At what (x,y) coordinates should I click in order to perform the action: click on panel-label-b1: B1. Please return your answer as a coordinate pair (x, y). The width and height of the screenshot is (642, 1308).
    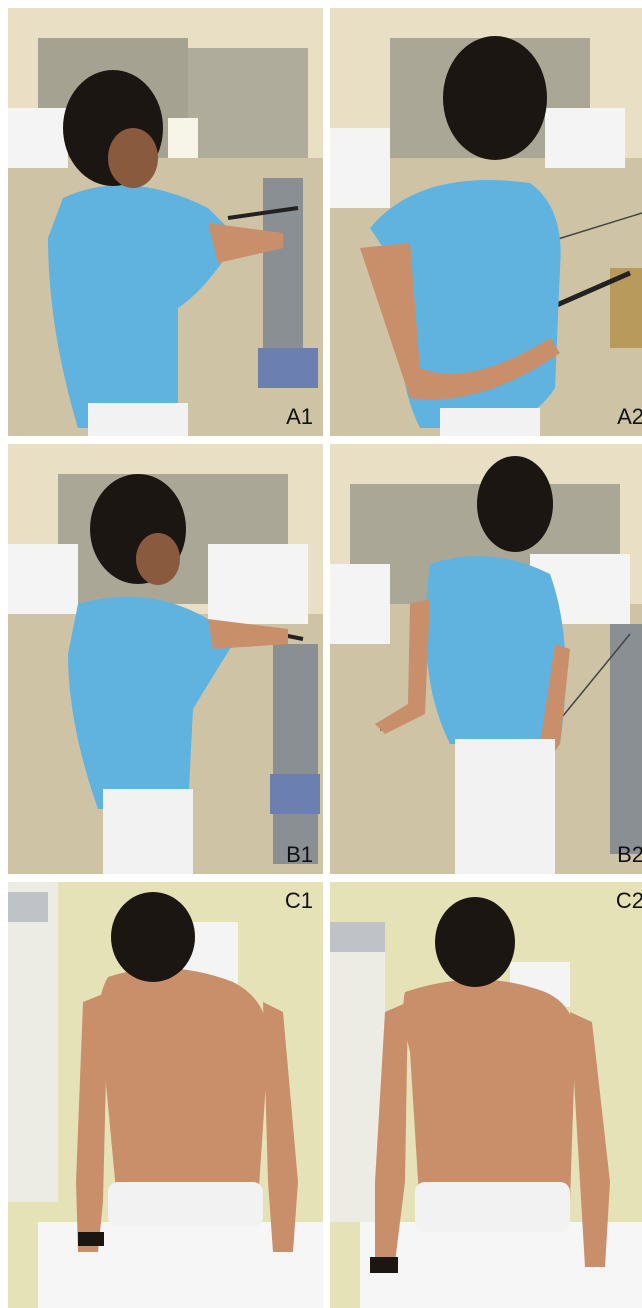
    Looking at the image, I should click on (299, 854).